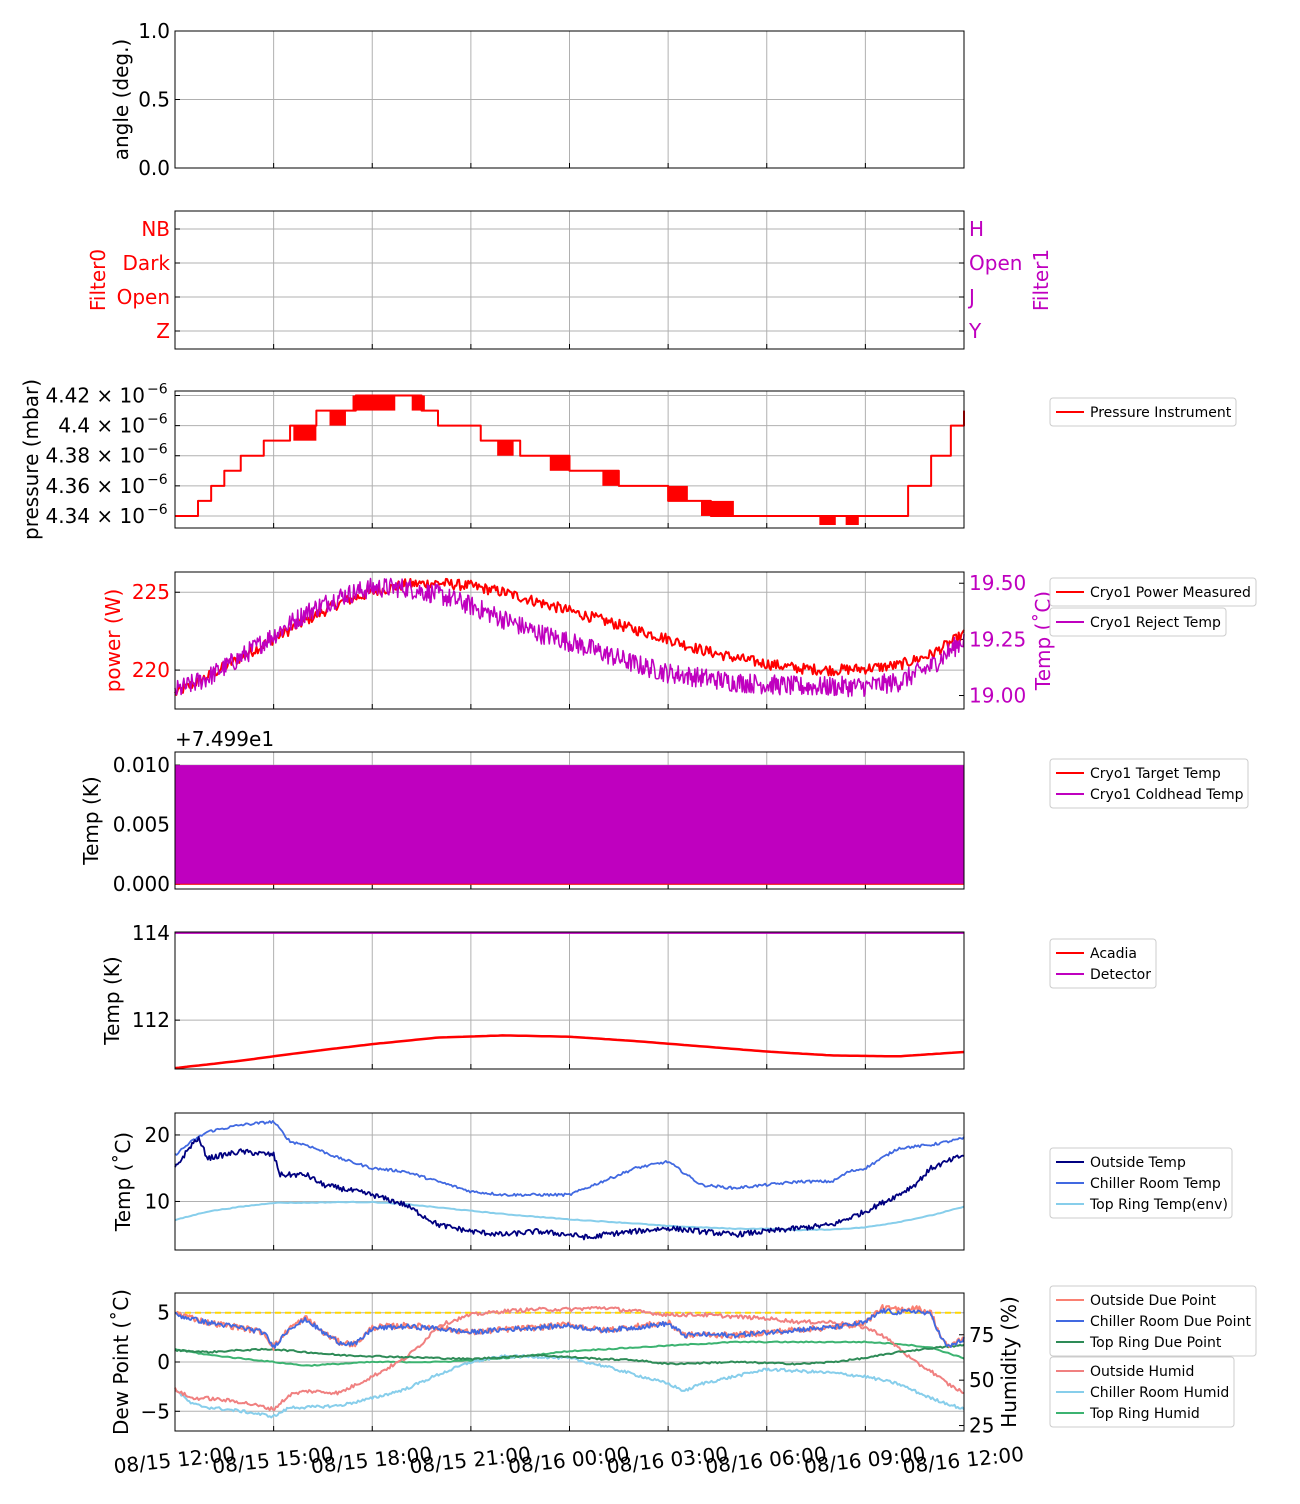 The image size is (1300, 1504). I want to click on panel-detector: 112 114 Temp (K) Acadia Detector, so click(628, 995).